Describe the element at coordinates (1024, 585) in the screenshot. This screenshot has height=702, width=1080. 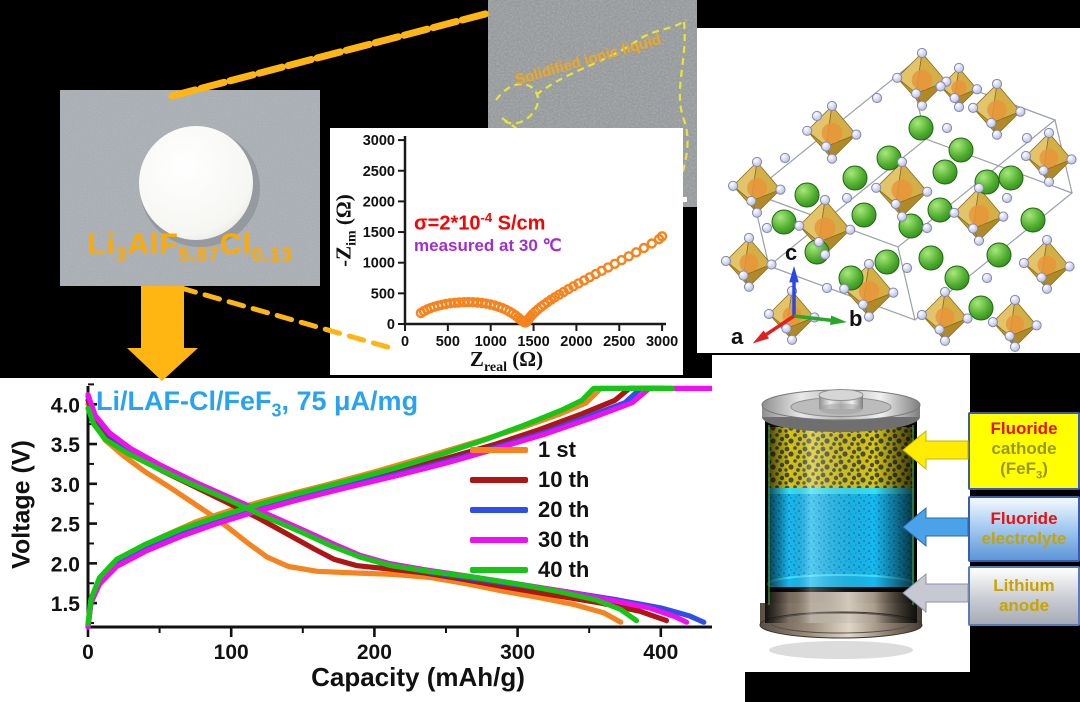
I see `battery-label-line: Lithium` at that location.